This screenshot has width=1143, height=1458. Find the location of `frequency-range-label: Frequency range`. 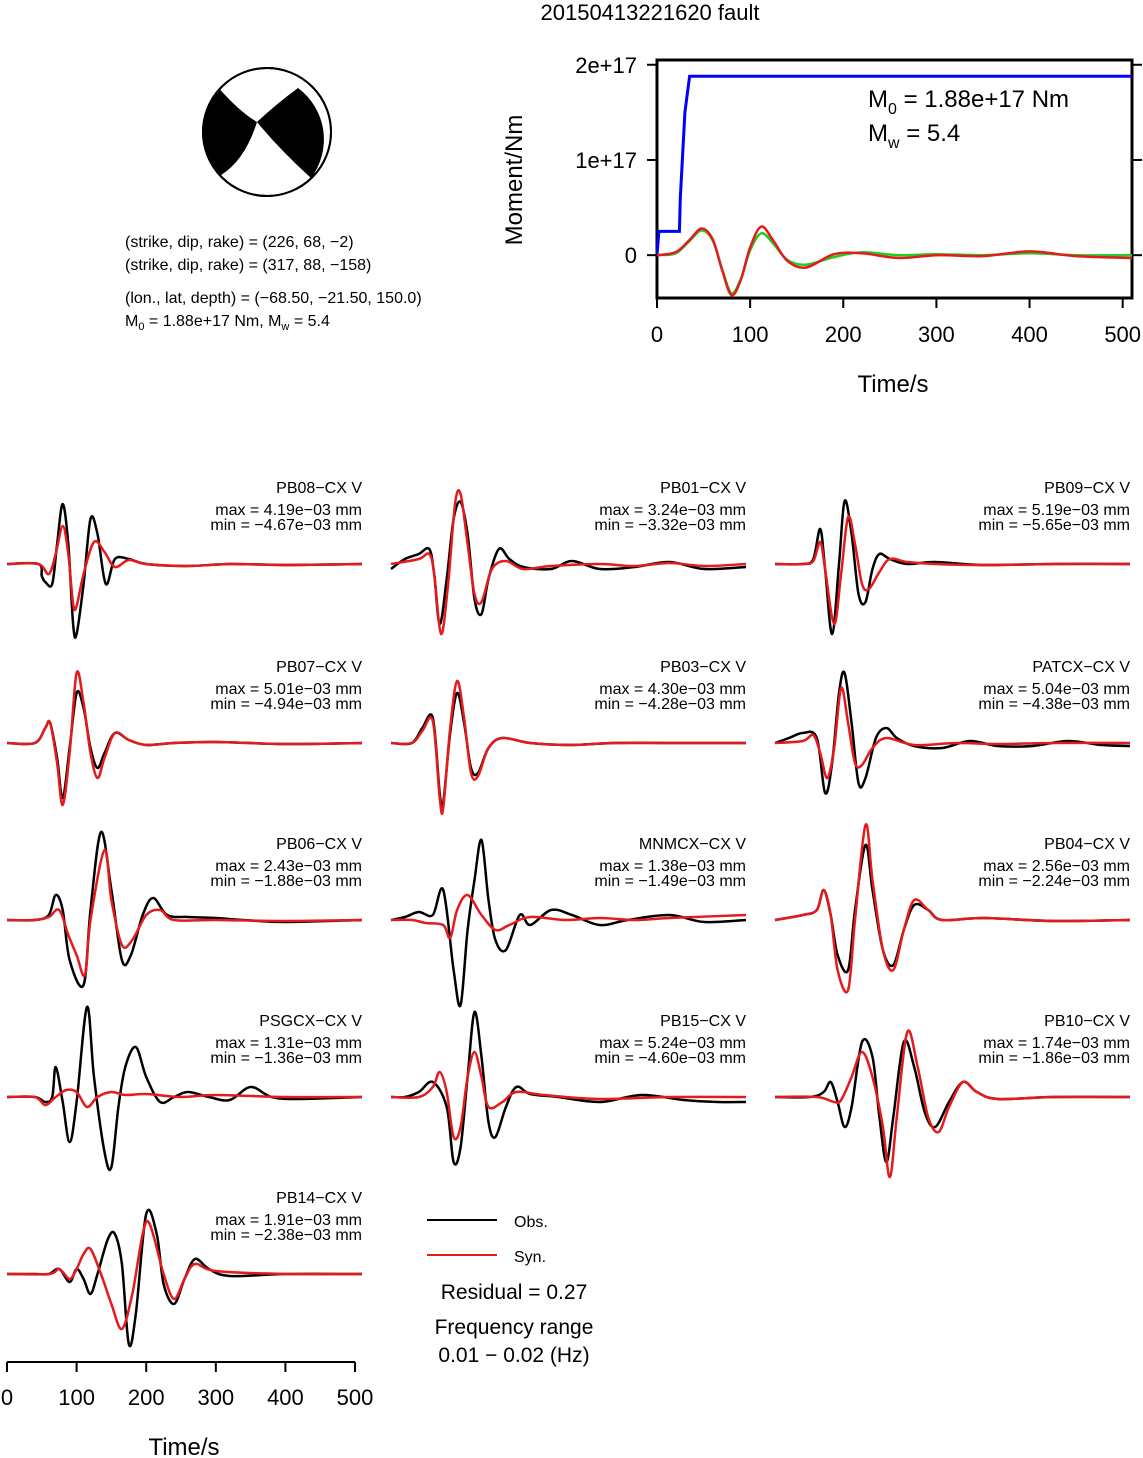

frequency-range-label: Frequency range is located at coordinates (514, 1327).